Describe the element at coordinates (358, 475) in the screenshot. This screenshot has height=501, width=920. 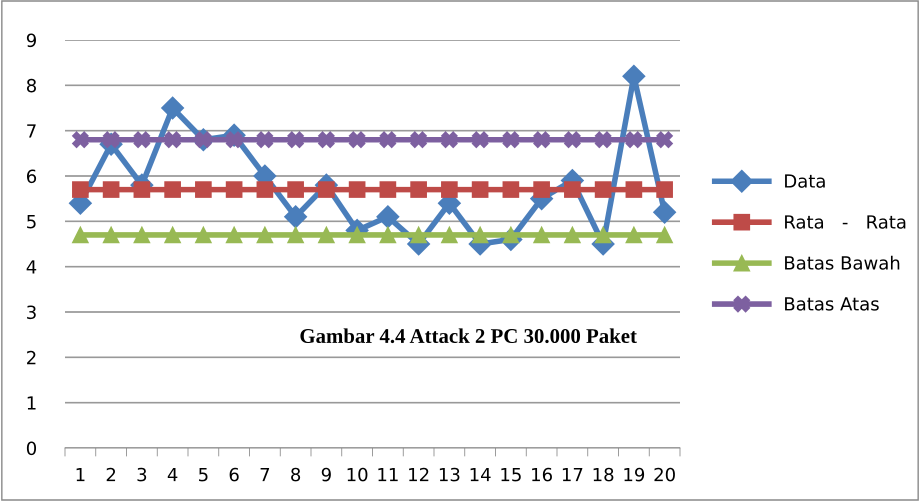
I see `x-tick-label: 10` at that location.